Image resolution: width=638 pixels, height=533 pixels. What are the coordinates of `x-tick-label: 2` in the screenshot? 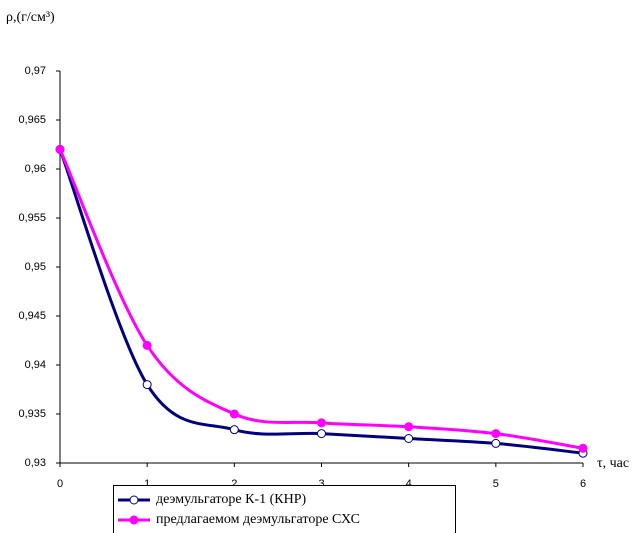 It's located at (234, 484).